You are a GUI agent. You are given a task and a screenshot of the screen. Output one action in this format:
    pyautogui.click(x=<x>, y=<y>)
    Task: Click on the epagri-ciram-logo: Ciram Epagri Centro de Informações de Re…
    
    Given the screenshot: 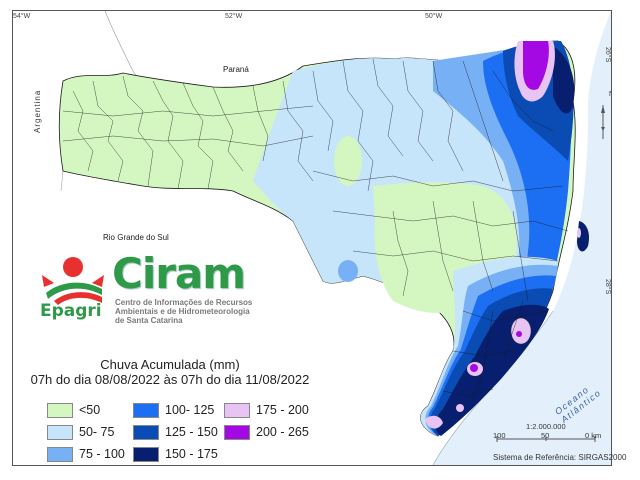 What is the action you would take?
    pyautogui.click(x=155, y=291)
    